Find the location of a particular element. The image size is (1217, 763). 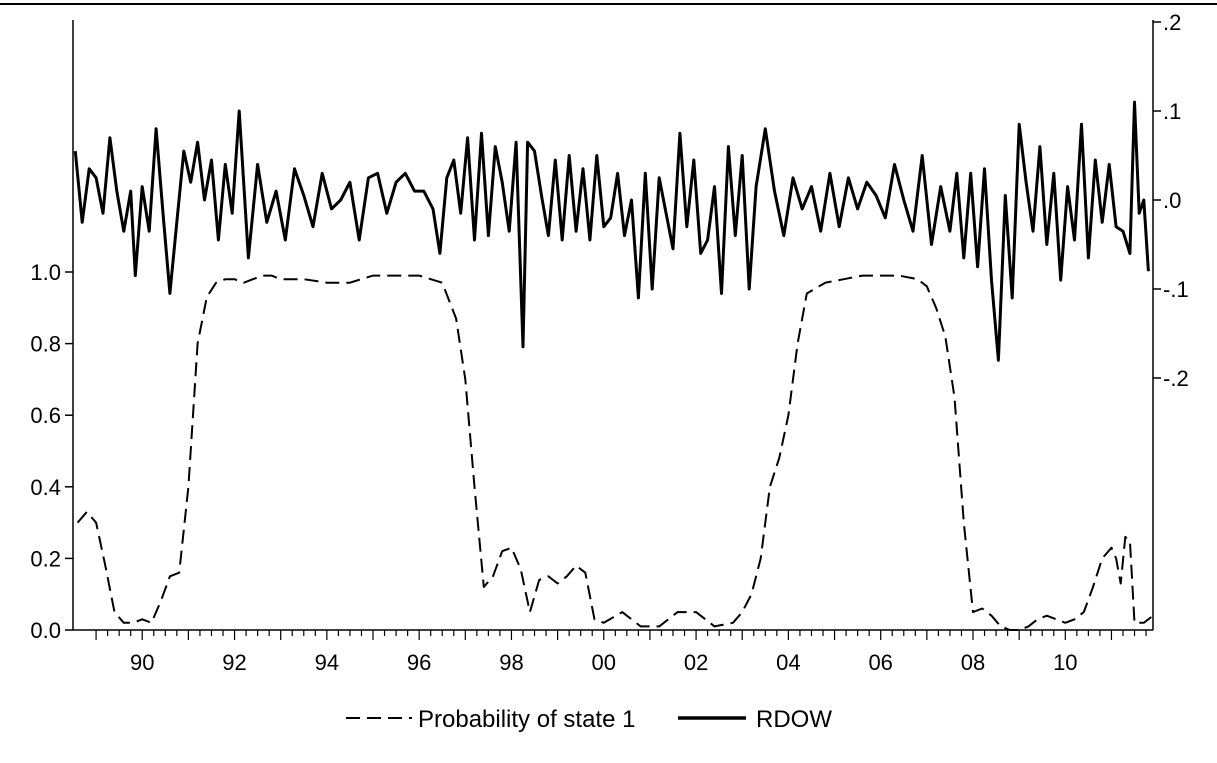

legend-label-rdow: RDOW is located at coordinates (794, 719).